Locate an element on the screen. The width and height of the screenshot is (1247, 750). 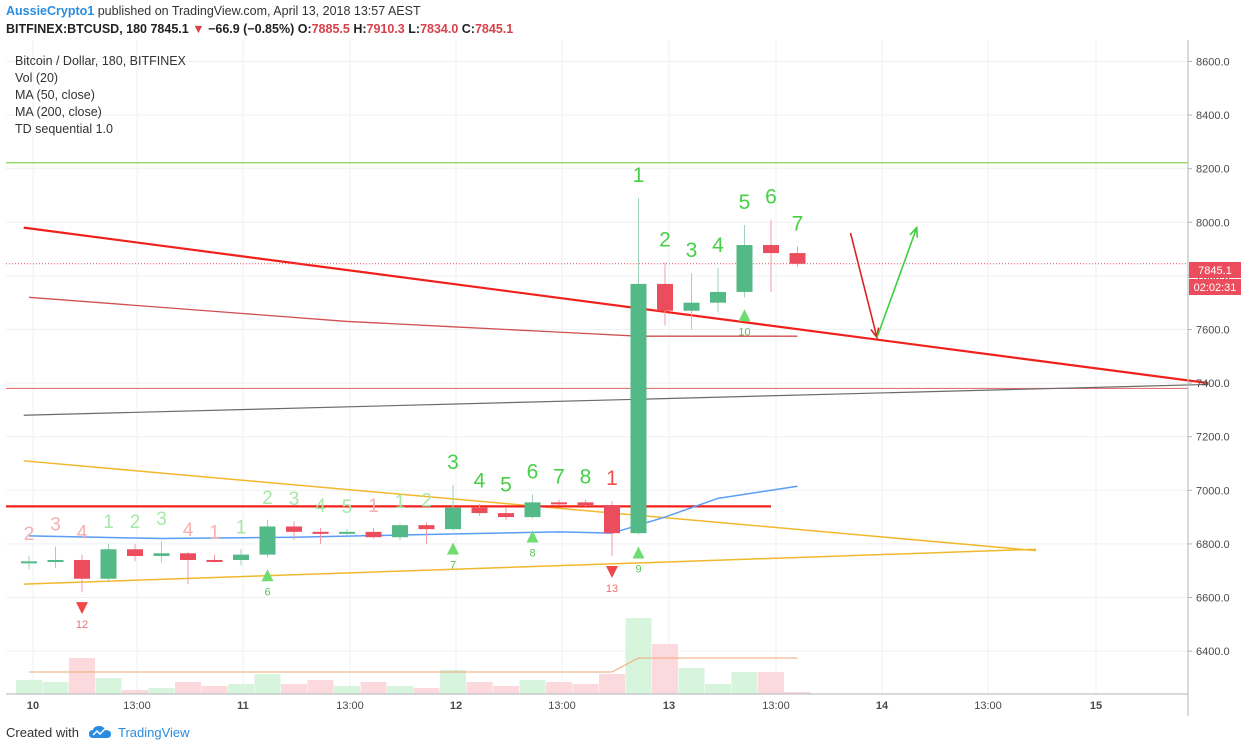
price-tag-value: 7845.1 is located at coordinates (1215, 271).